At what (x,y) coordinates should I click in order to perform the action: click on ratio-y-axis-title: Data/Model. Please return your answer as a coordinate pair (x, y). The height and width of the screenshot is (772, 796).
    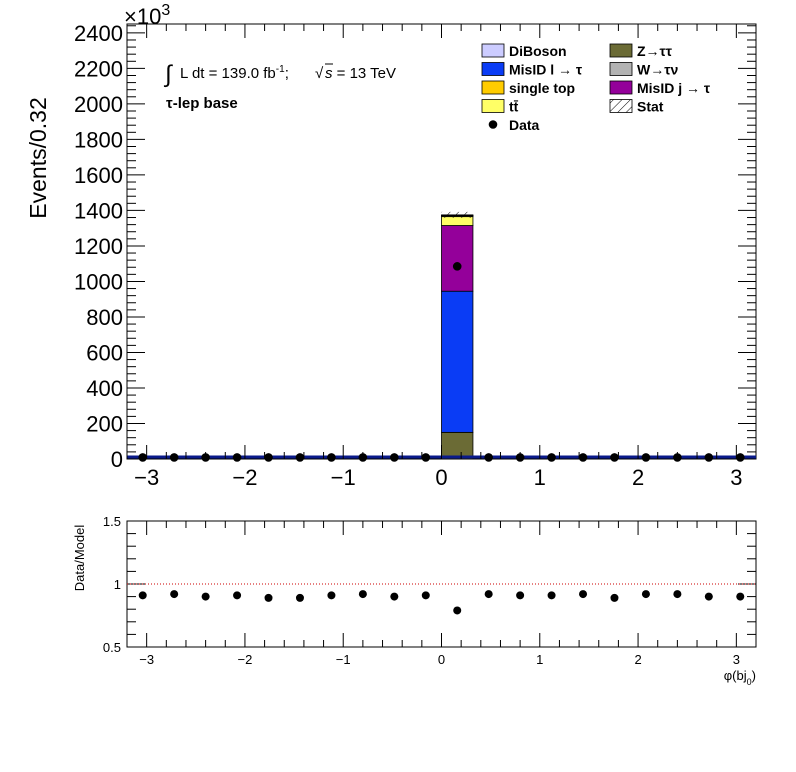
    Looking at the image, I should click on (79, 558).